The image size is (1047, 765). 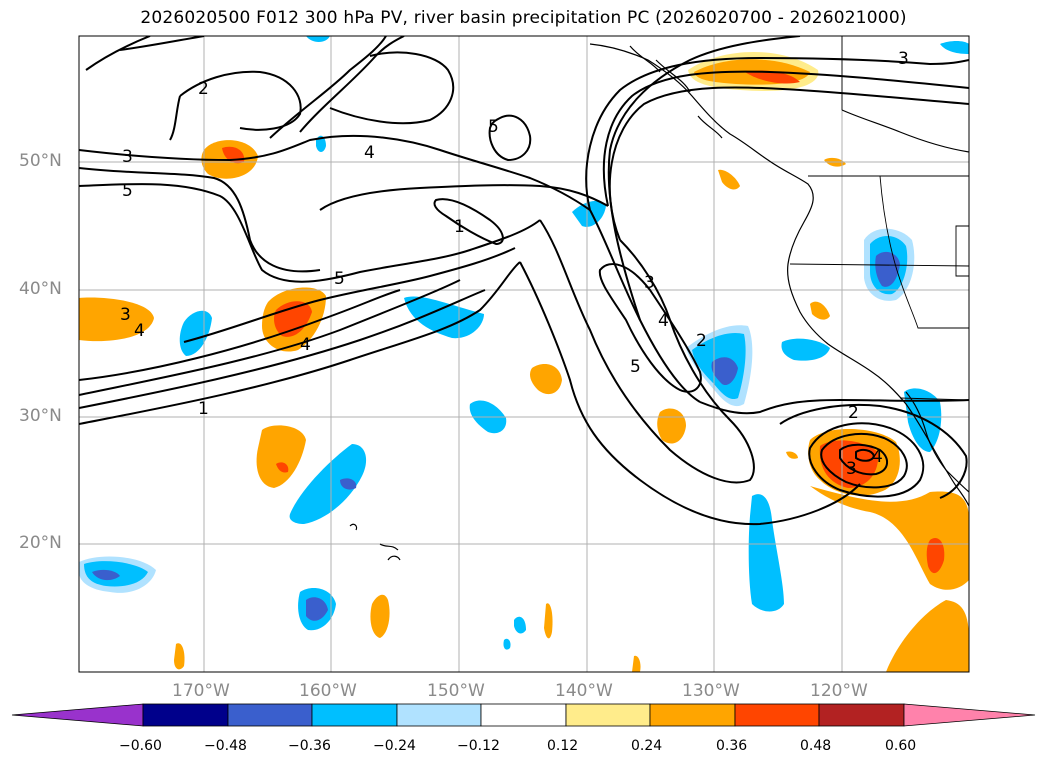 I want to click on colorbar-tick-label: −0.36, so click(x=309, y=746).